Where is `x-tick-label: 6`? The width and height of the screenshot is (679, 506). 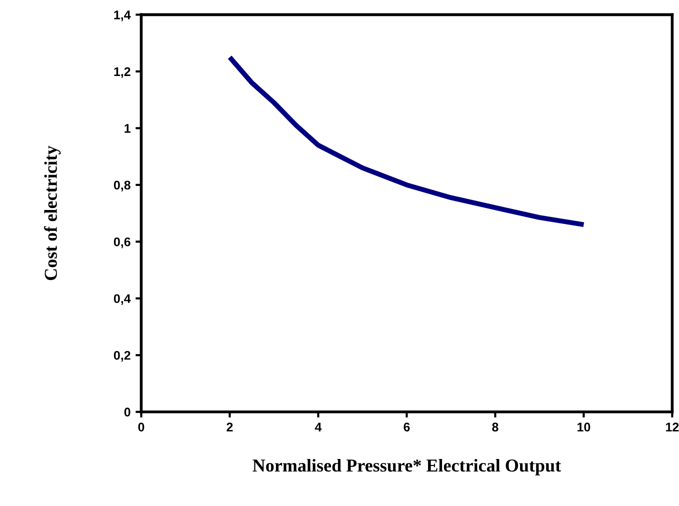 x-tick-label: 6 is located at coordinates (407, 427).